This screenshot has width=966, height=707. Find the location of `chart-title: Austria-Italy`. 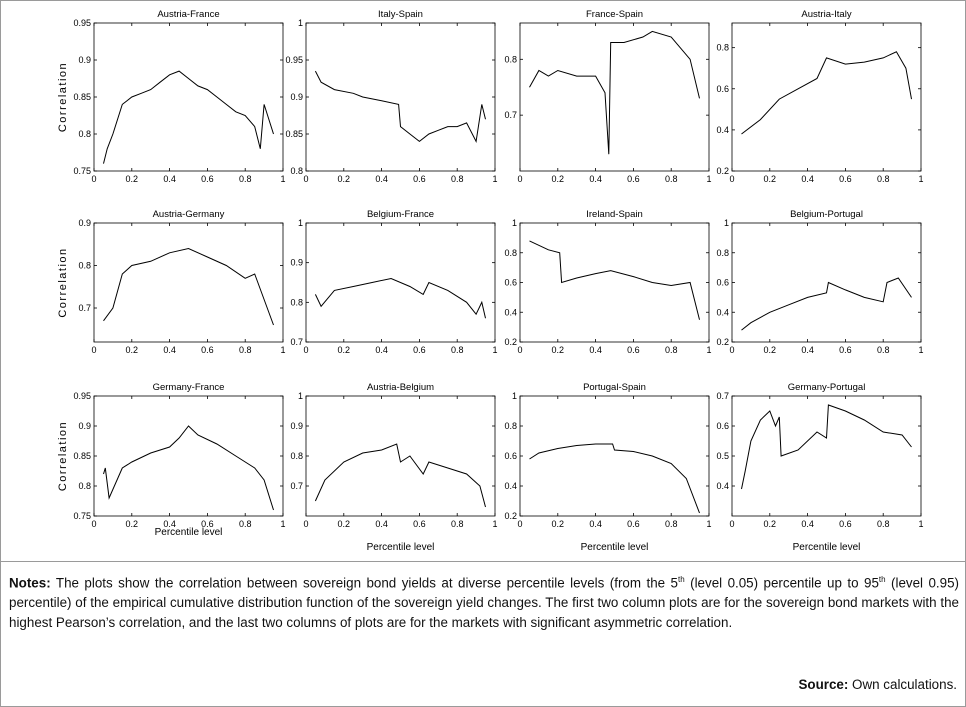

chart-title: Austria-Italy is located at coordinates (826, 14).